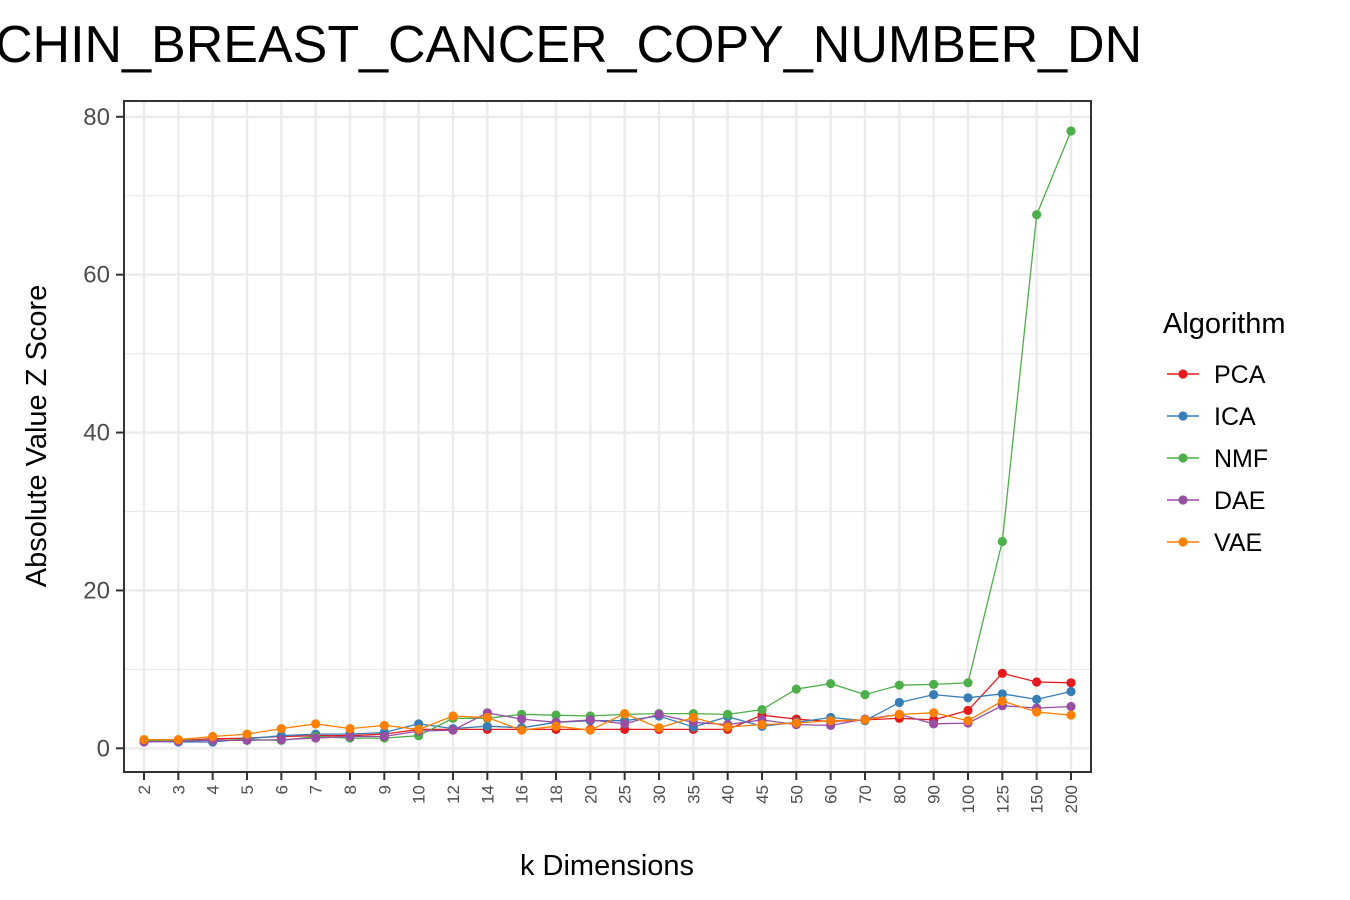 The height and width of the screenshot is (900, 1350). Describe the element at coordinates (96, 590) in the screenshot. I see `y-tick-label: 20` at that location.